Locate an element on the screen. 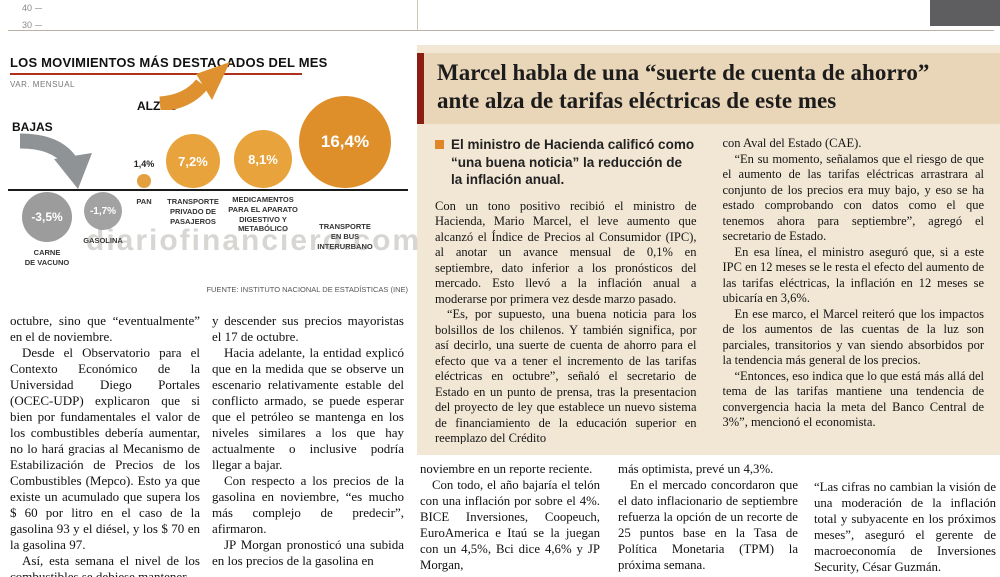 The image size is (1000, 577). top-divider-rule is located at coordinates (501, 30).